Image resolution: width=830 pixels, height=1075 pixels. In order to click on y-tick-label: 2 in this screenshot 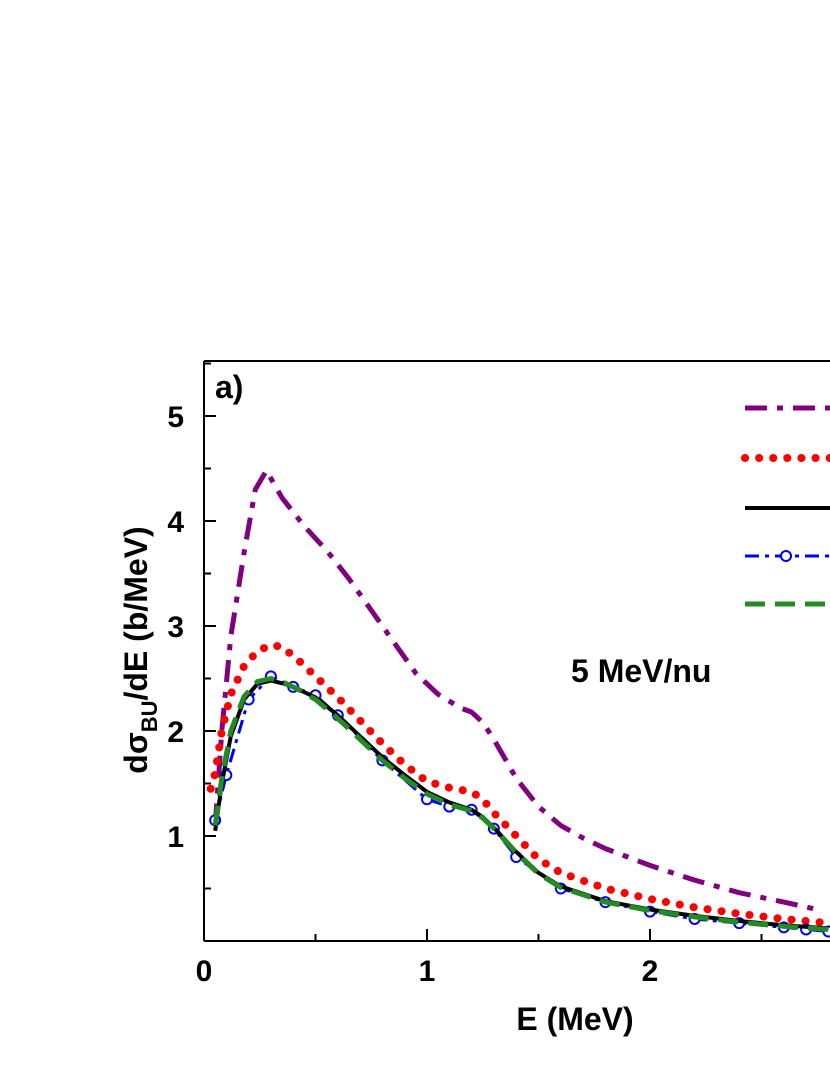, I will do `click(175, 732)`.